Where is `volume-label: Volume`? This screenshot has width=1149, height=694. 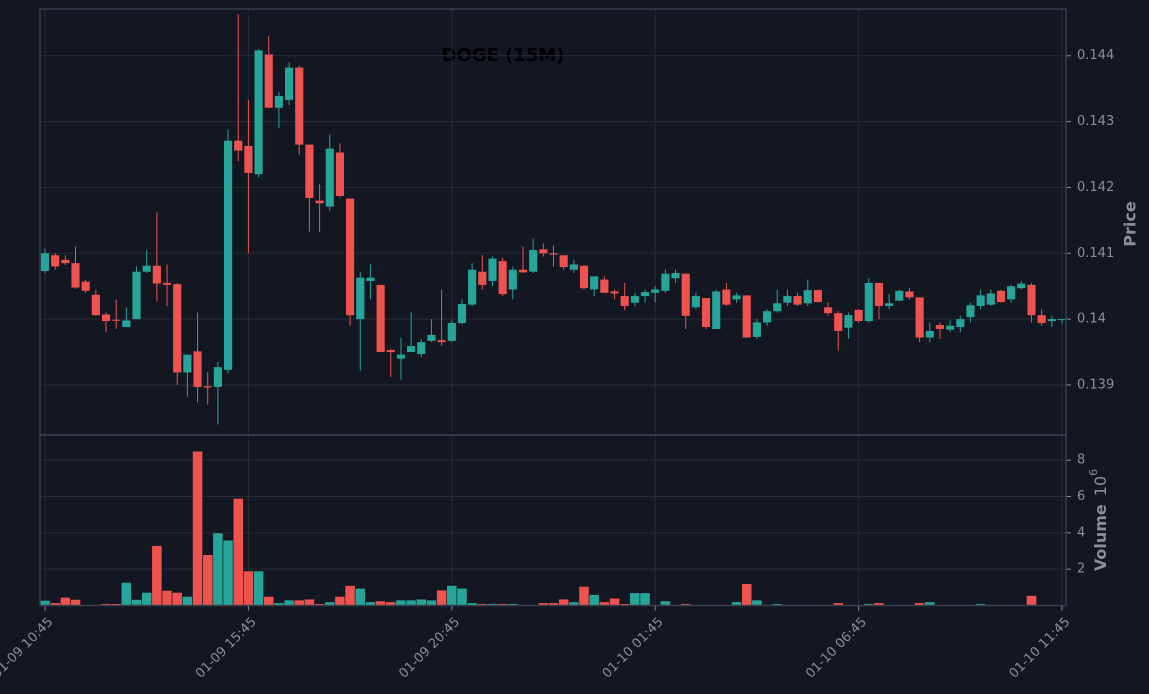 volume-label: Volume is located at coordinates (1100, 537).